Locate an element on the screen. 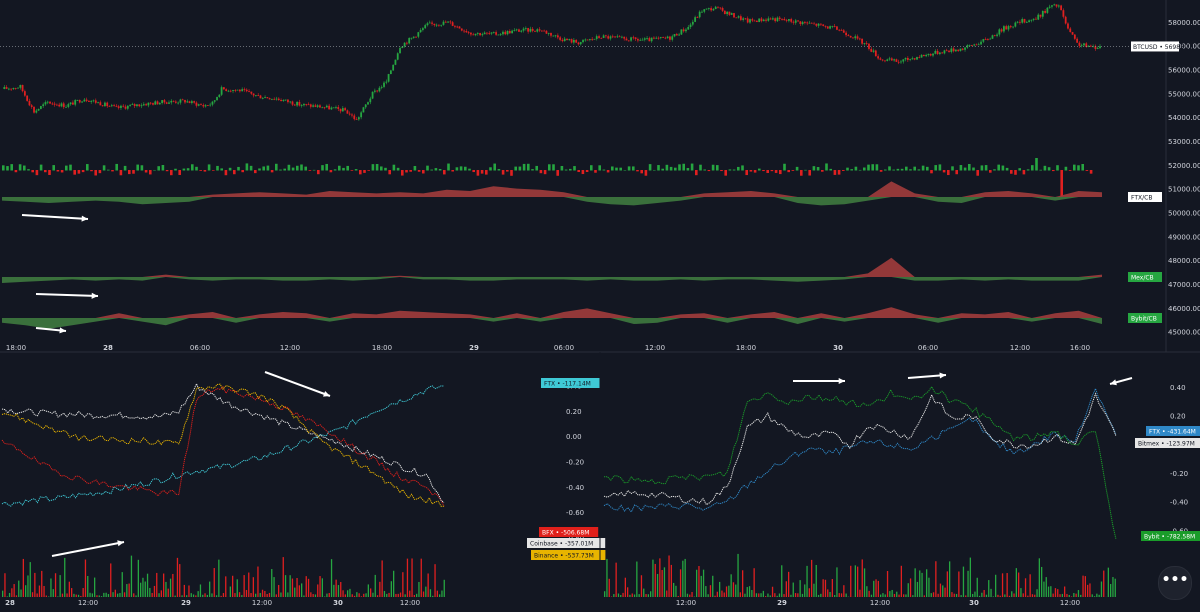 The width and height of the screenshot is (1200, 612). line-y-tick-label: 0.40 is located at coordinates (1178, 388).